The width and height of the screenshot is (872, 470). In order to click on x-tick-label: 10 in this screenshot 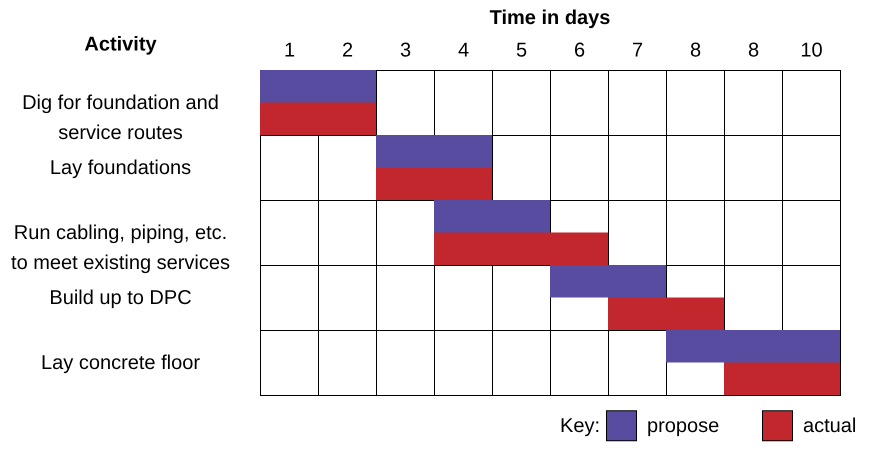, I will do `click(811, 51)`.